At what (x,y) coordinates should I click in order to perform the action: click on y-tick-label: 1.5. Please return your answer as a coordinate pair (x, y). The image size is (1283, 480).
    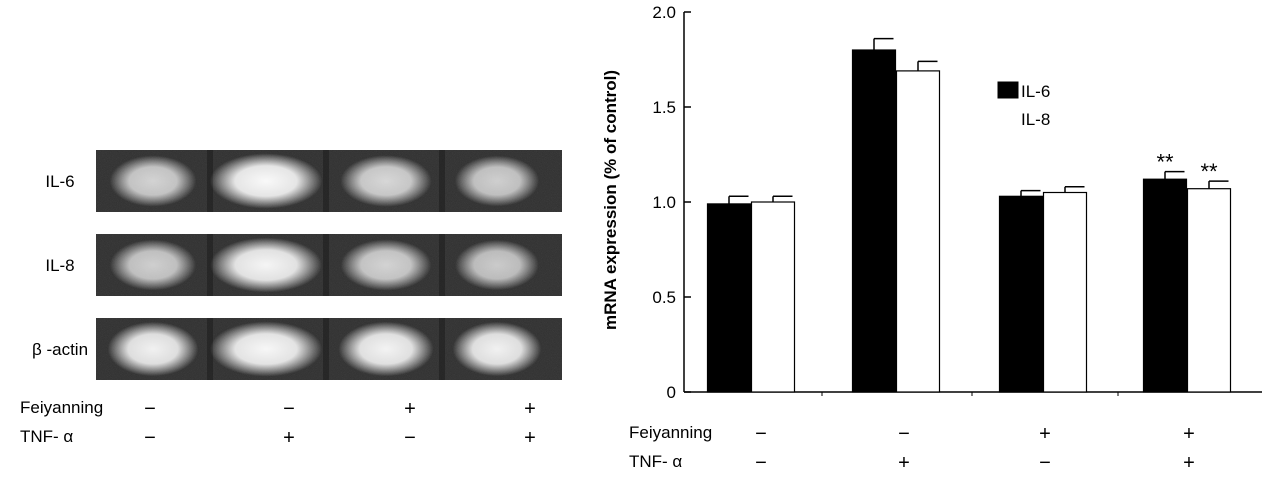
    Looking at the image, I should click on (664, 107).